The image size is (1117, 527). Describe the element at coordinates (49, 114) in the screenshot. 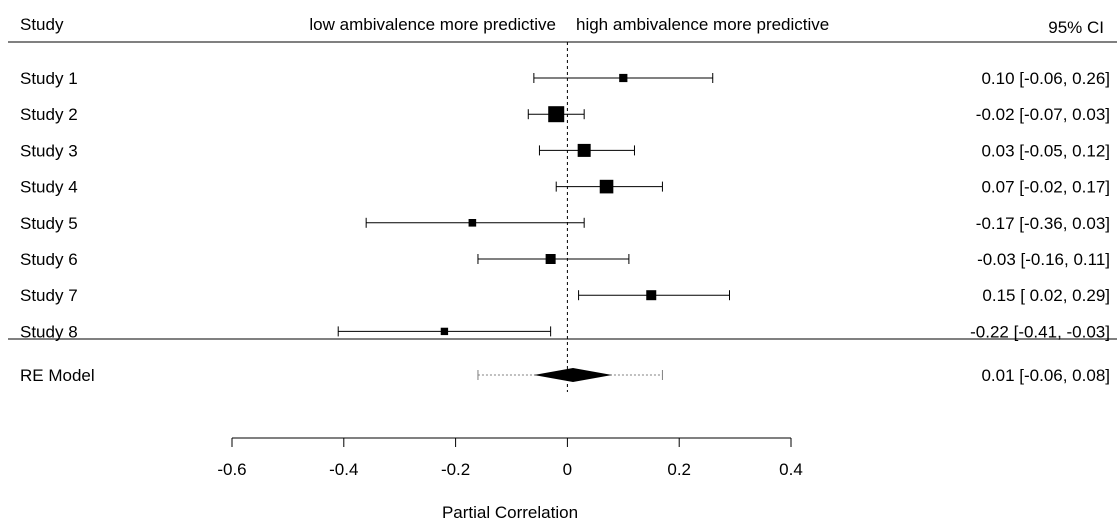

I see `study-label: Study 2` at that location.